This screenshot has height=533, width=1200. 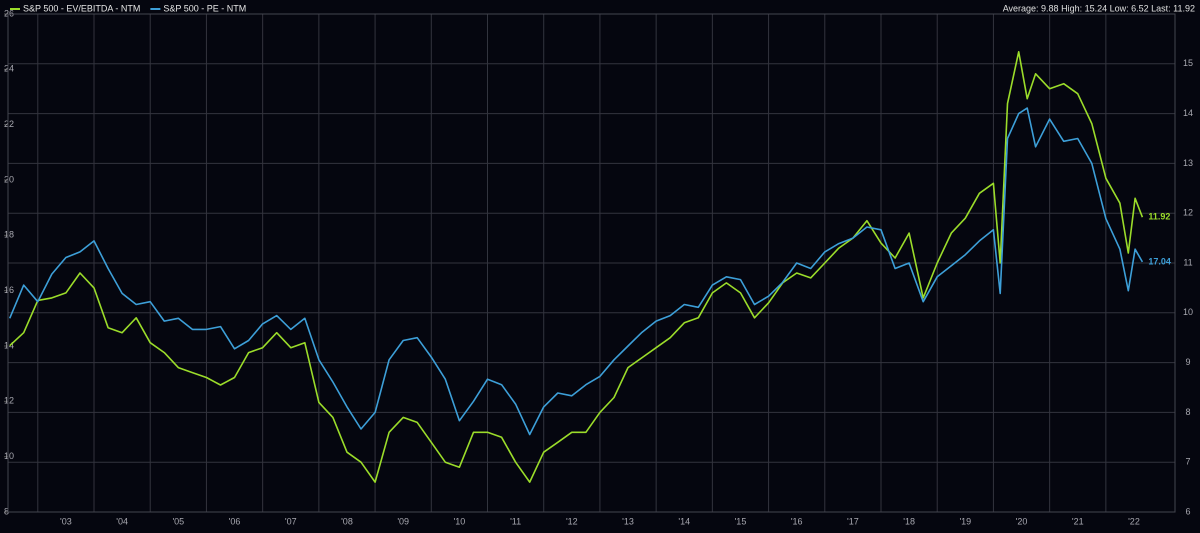 I want to click on y-tick-label: 8, so click(x=6, y=511).